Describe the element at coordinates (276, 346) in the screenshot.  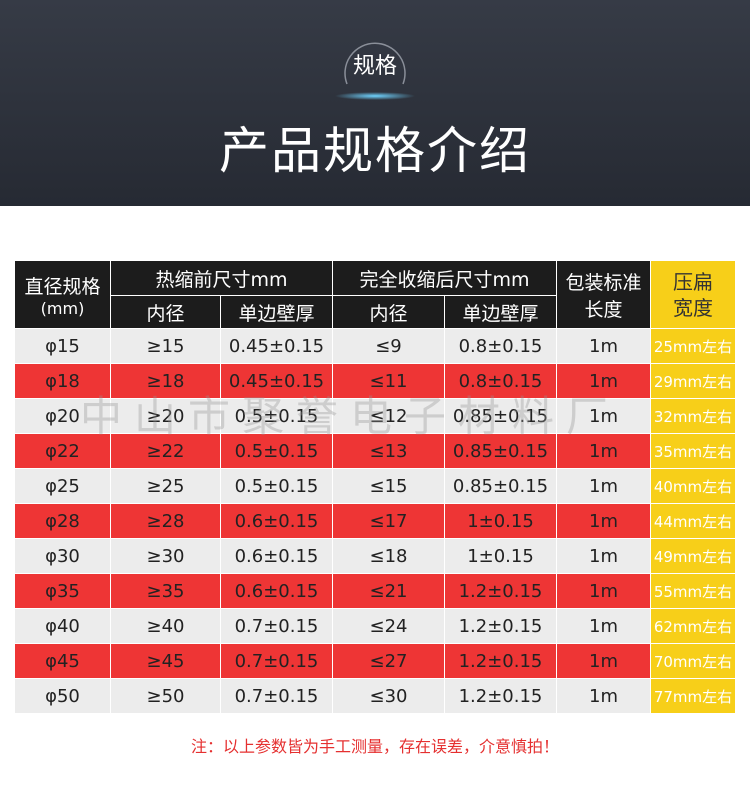
I see `table-cell: 0.45±0.15` at that location.